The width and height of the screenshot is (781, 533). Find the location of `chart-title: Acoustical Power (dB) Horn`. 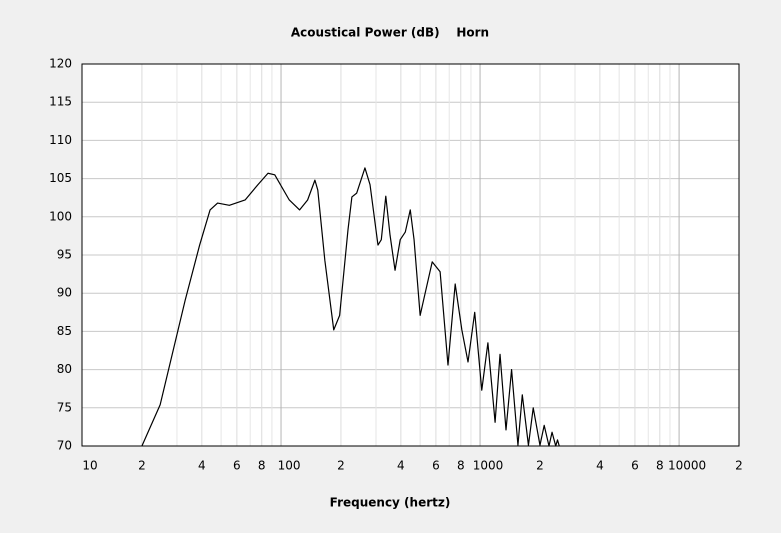

chart-title: Acoustical Power (dB) Horn is located at coordinates (390, 33).